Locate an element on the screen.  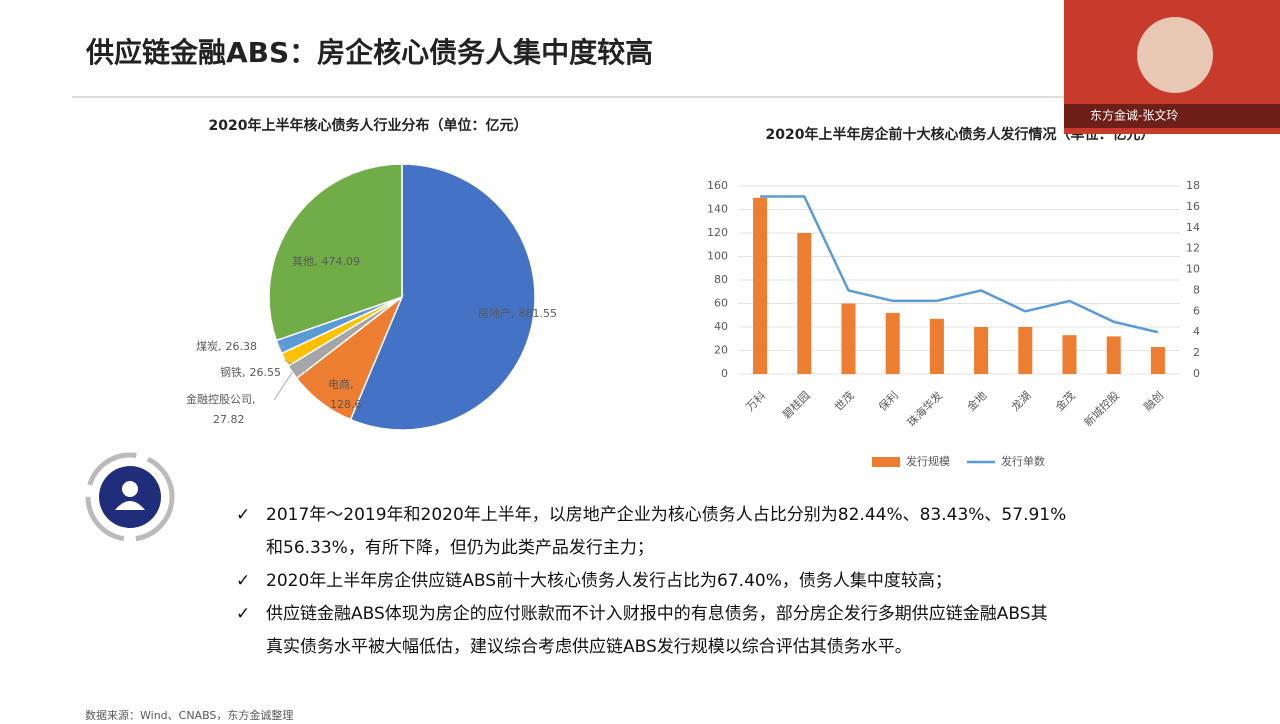
slice-value: 26.55 is located at coordinates (266, 372).